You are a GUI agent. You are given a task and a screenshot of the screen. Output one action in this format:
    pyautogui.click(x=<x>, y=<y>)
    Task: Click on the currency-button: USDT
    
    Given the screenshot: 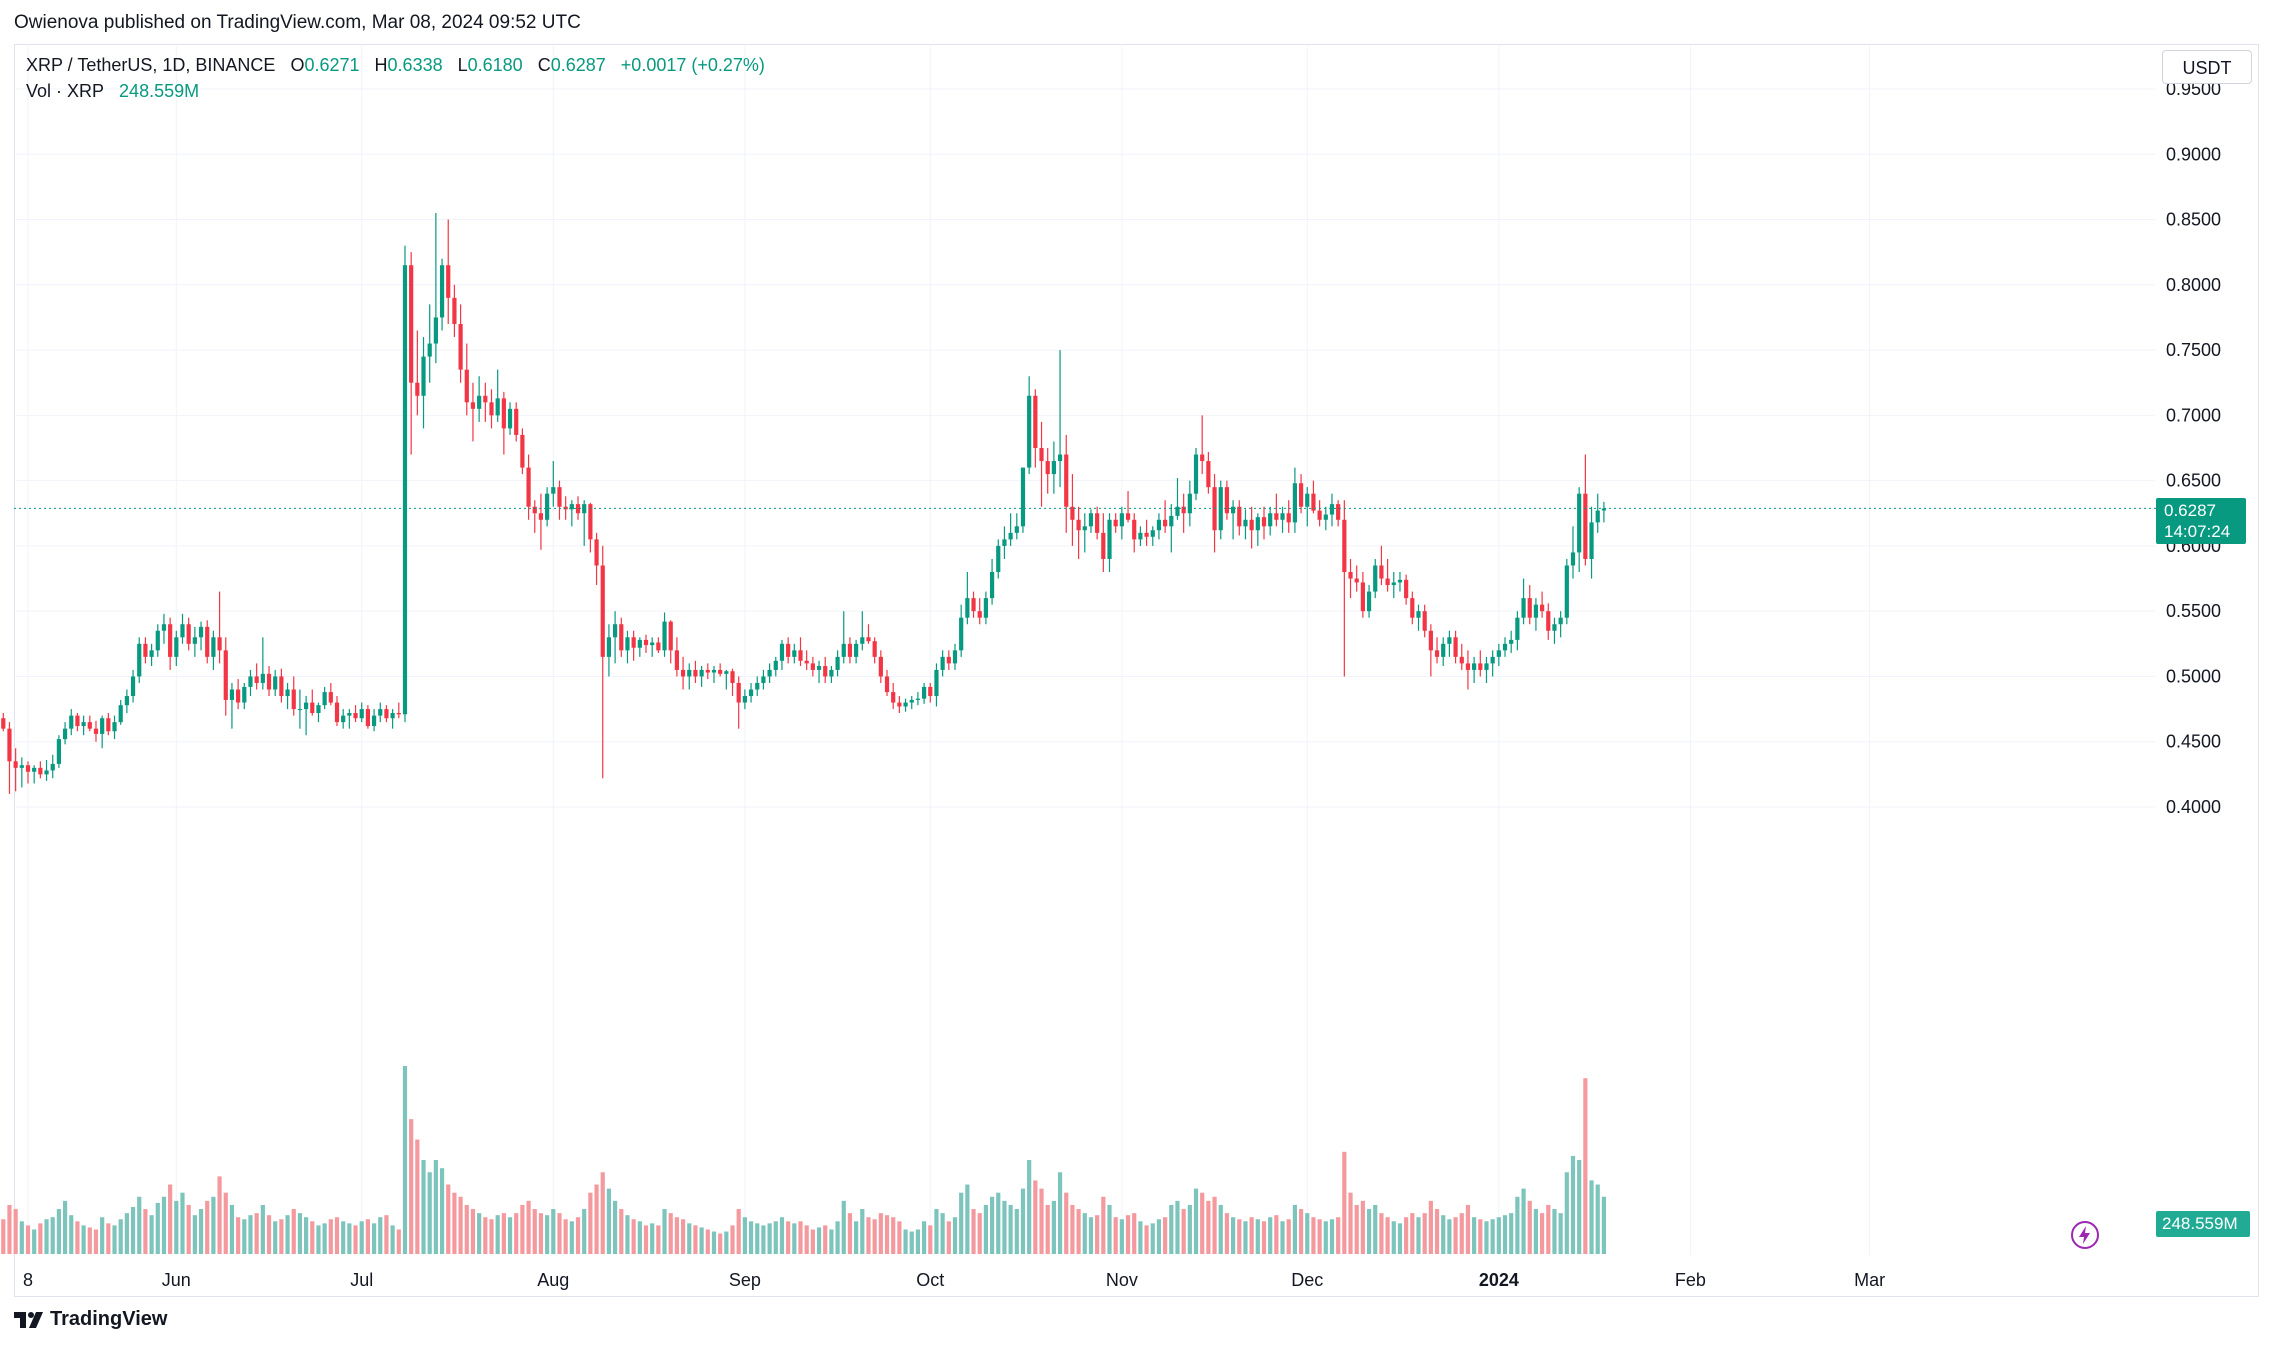 What is the action you would take?
    pyautogui.click(x=2207, y=67)
    